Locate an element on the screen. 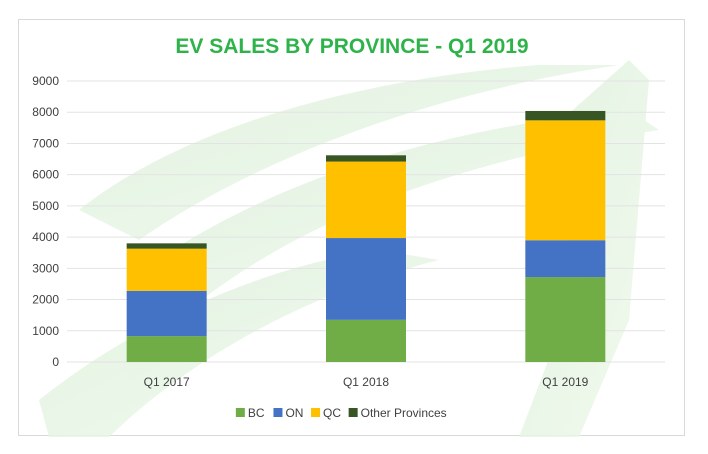  y-tick-label: 6000 is located at coordinates (45, 175).